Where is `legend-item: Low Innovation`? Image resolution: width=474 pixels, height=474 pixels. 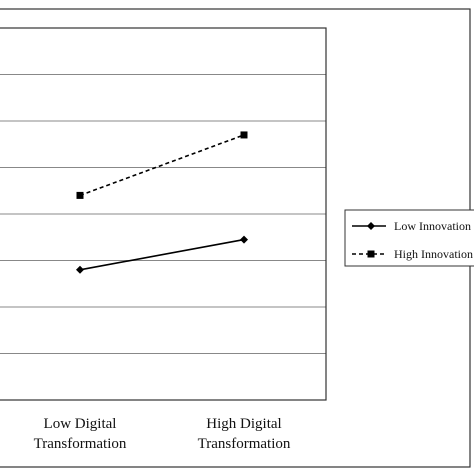
legend-item: Low Innovation is located at coordinates (411, 226).